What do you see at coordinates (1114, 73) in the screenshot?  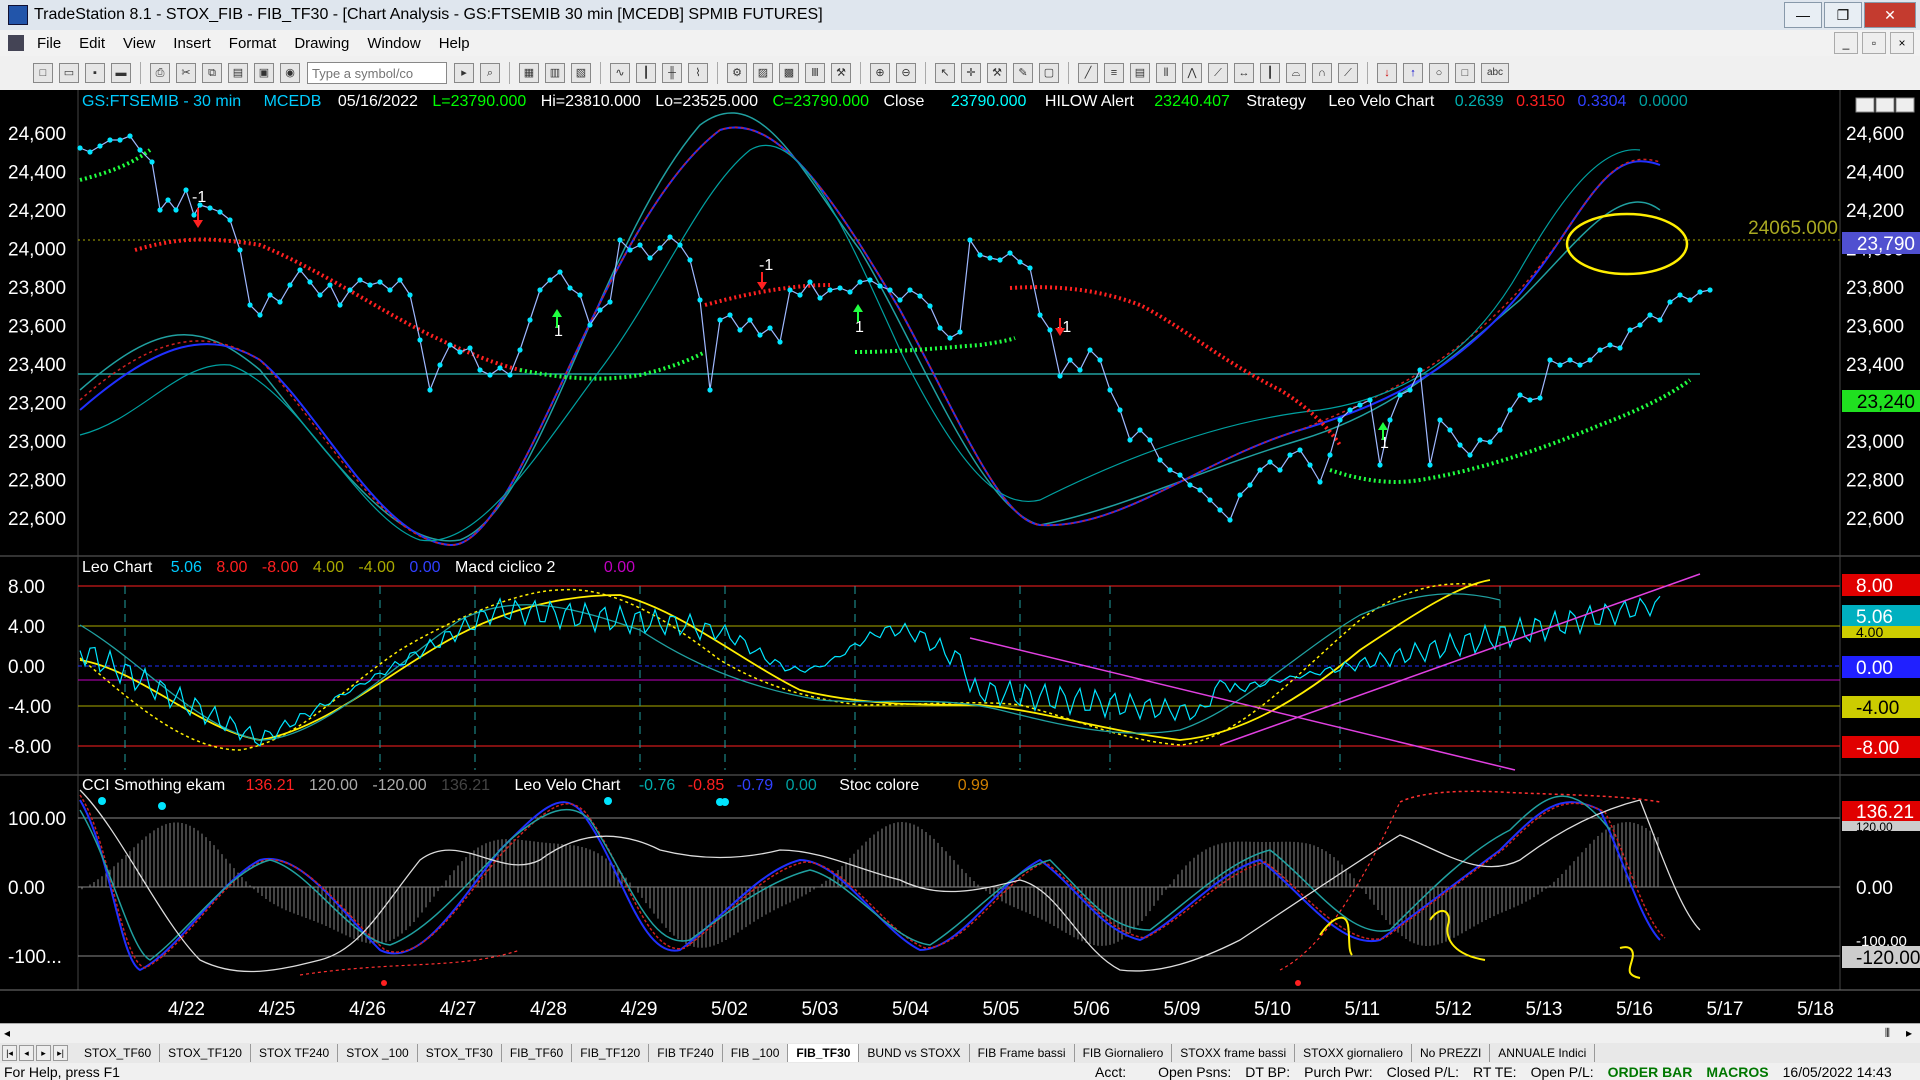 I see `horizontal-lines-icon: ≡` at bounding box center [1114, 73].